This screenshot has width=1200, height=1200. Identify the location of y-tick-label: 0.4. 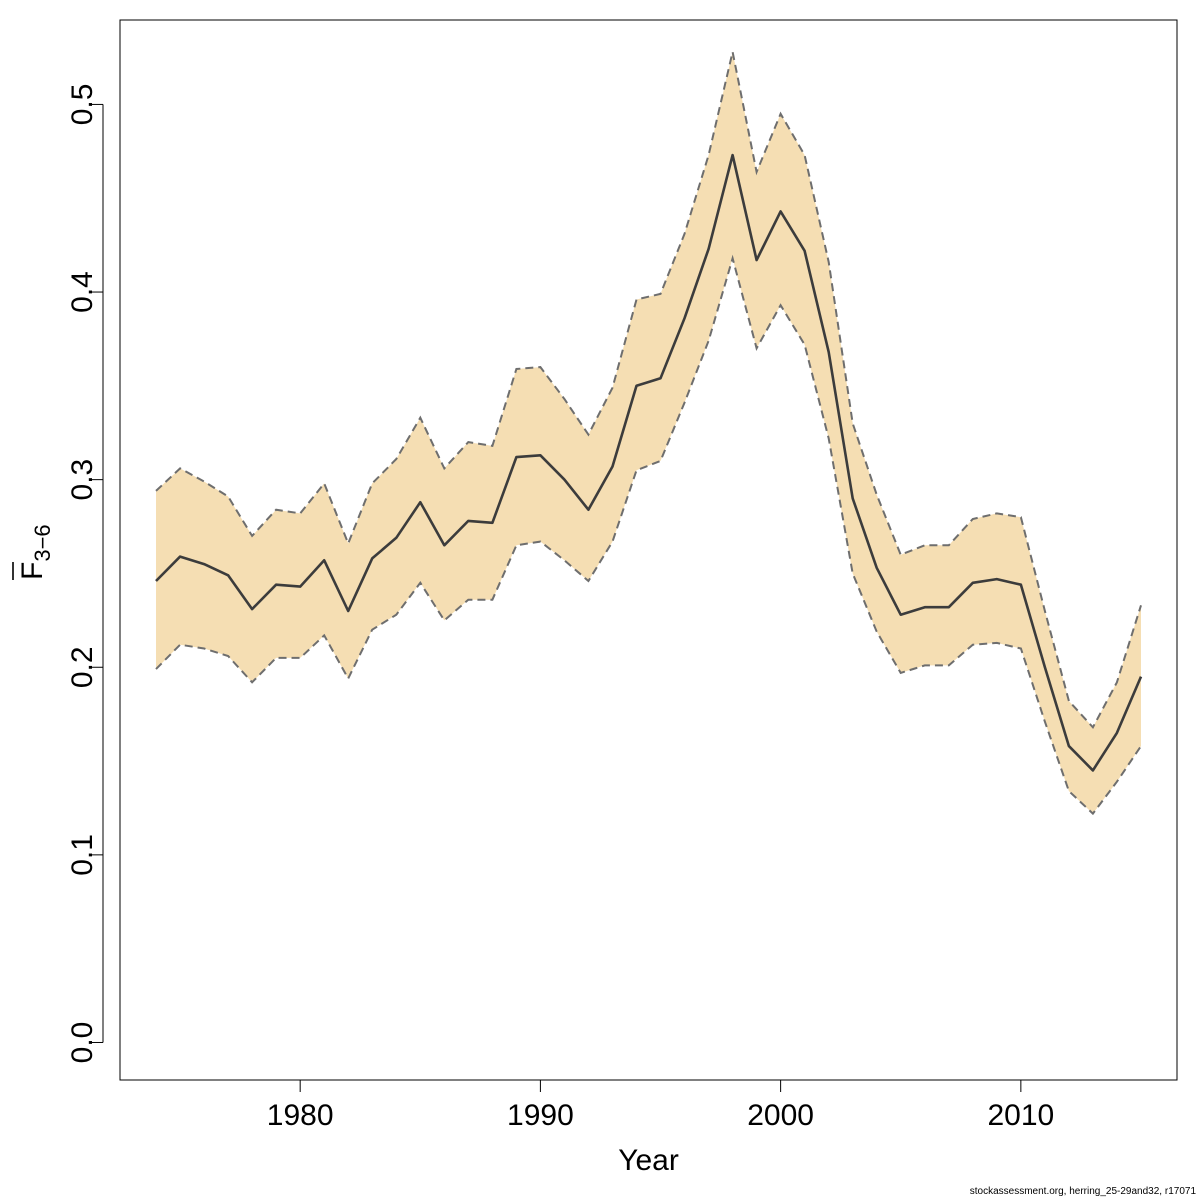
(82, 292).